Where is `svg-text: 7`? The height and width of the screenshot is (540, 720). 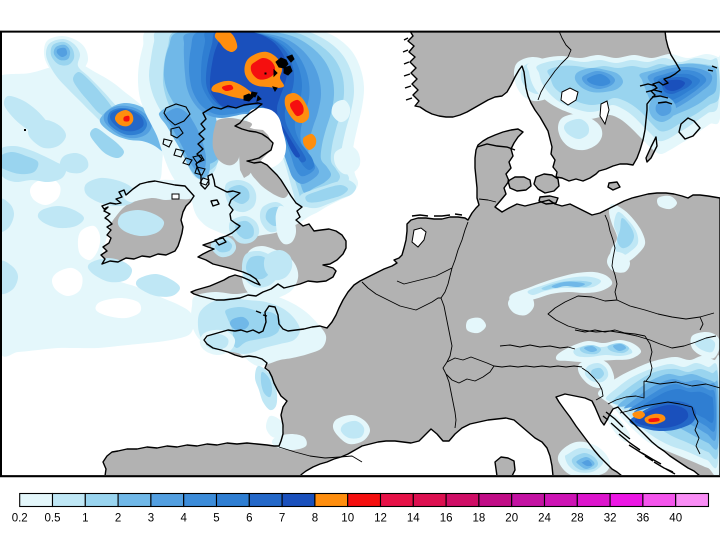 svg-text: 7 is located at coordinates (282, 519).